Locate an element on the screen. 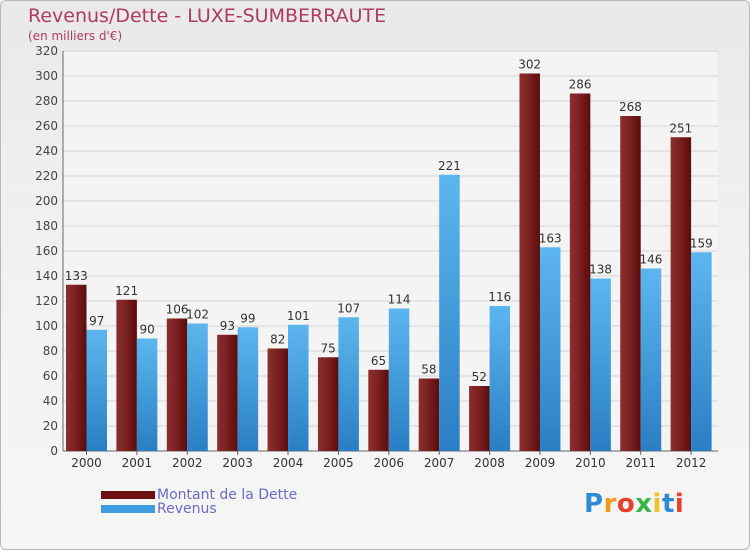 The height and width of the screenshot is (550, 750). data-label: 65 is located at coordinates (378, 361).